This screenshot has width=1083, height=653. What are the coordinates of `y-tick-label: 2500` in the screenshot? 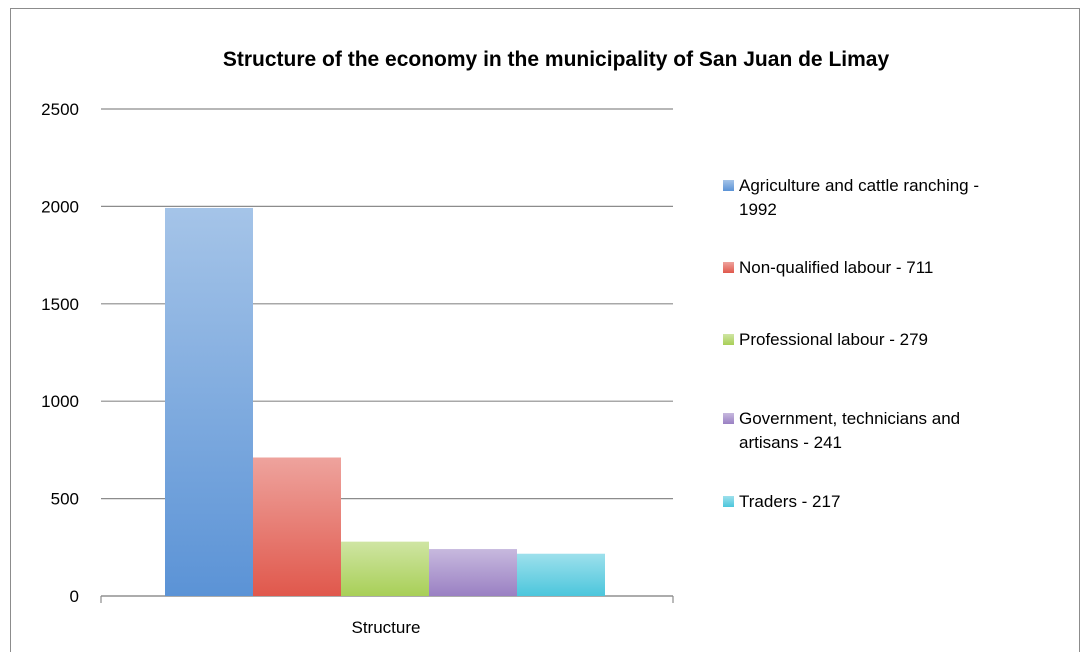 It's located at (60, 109).